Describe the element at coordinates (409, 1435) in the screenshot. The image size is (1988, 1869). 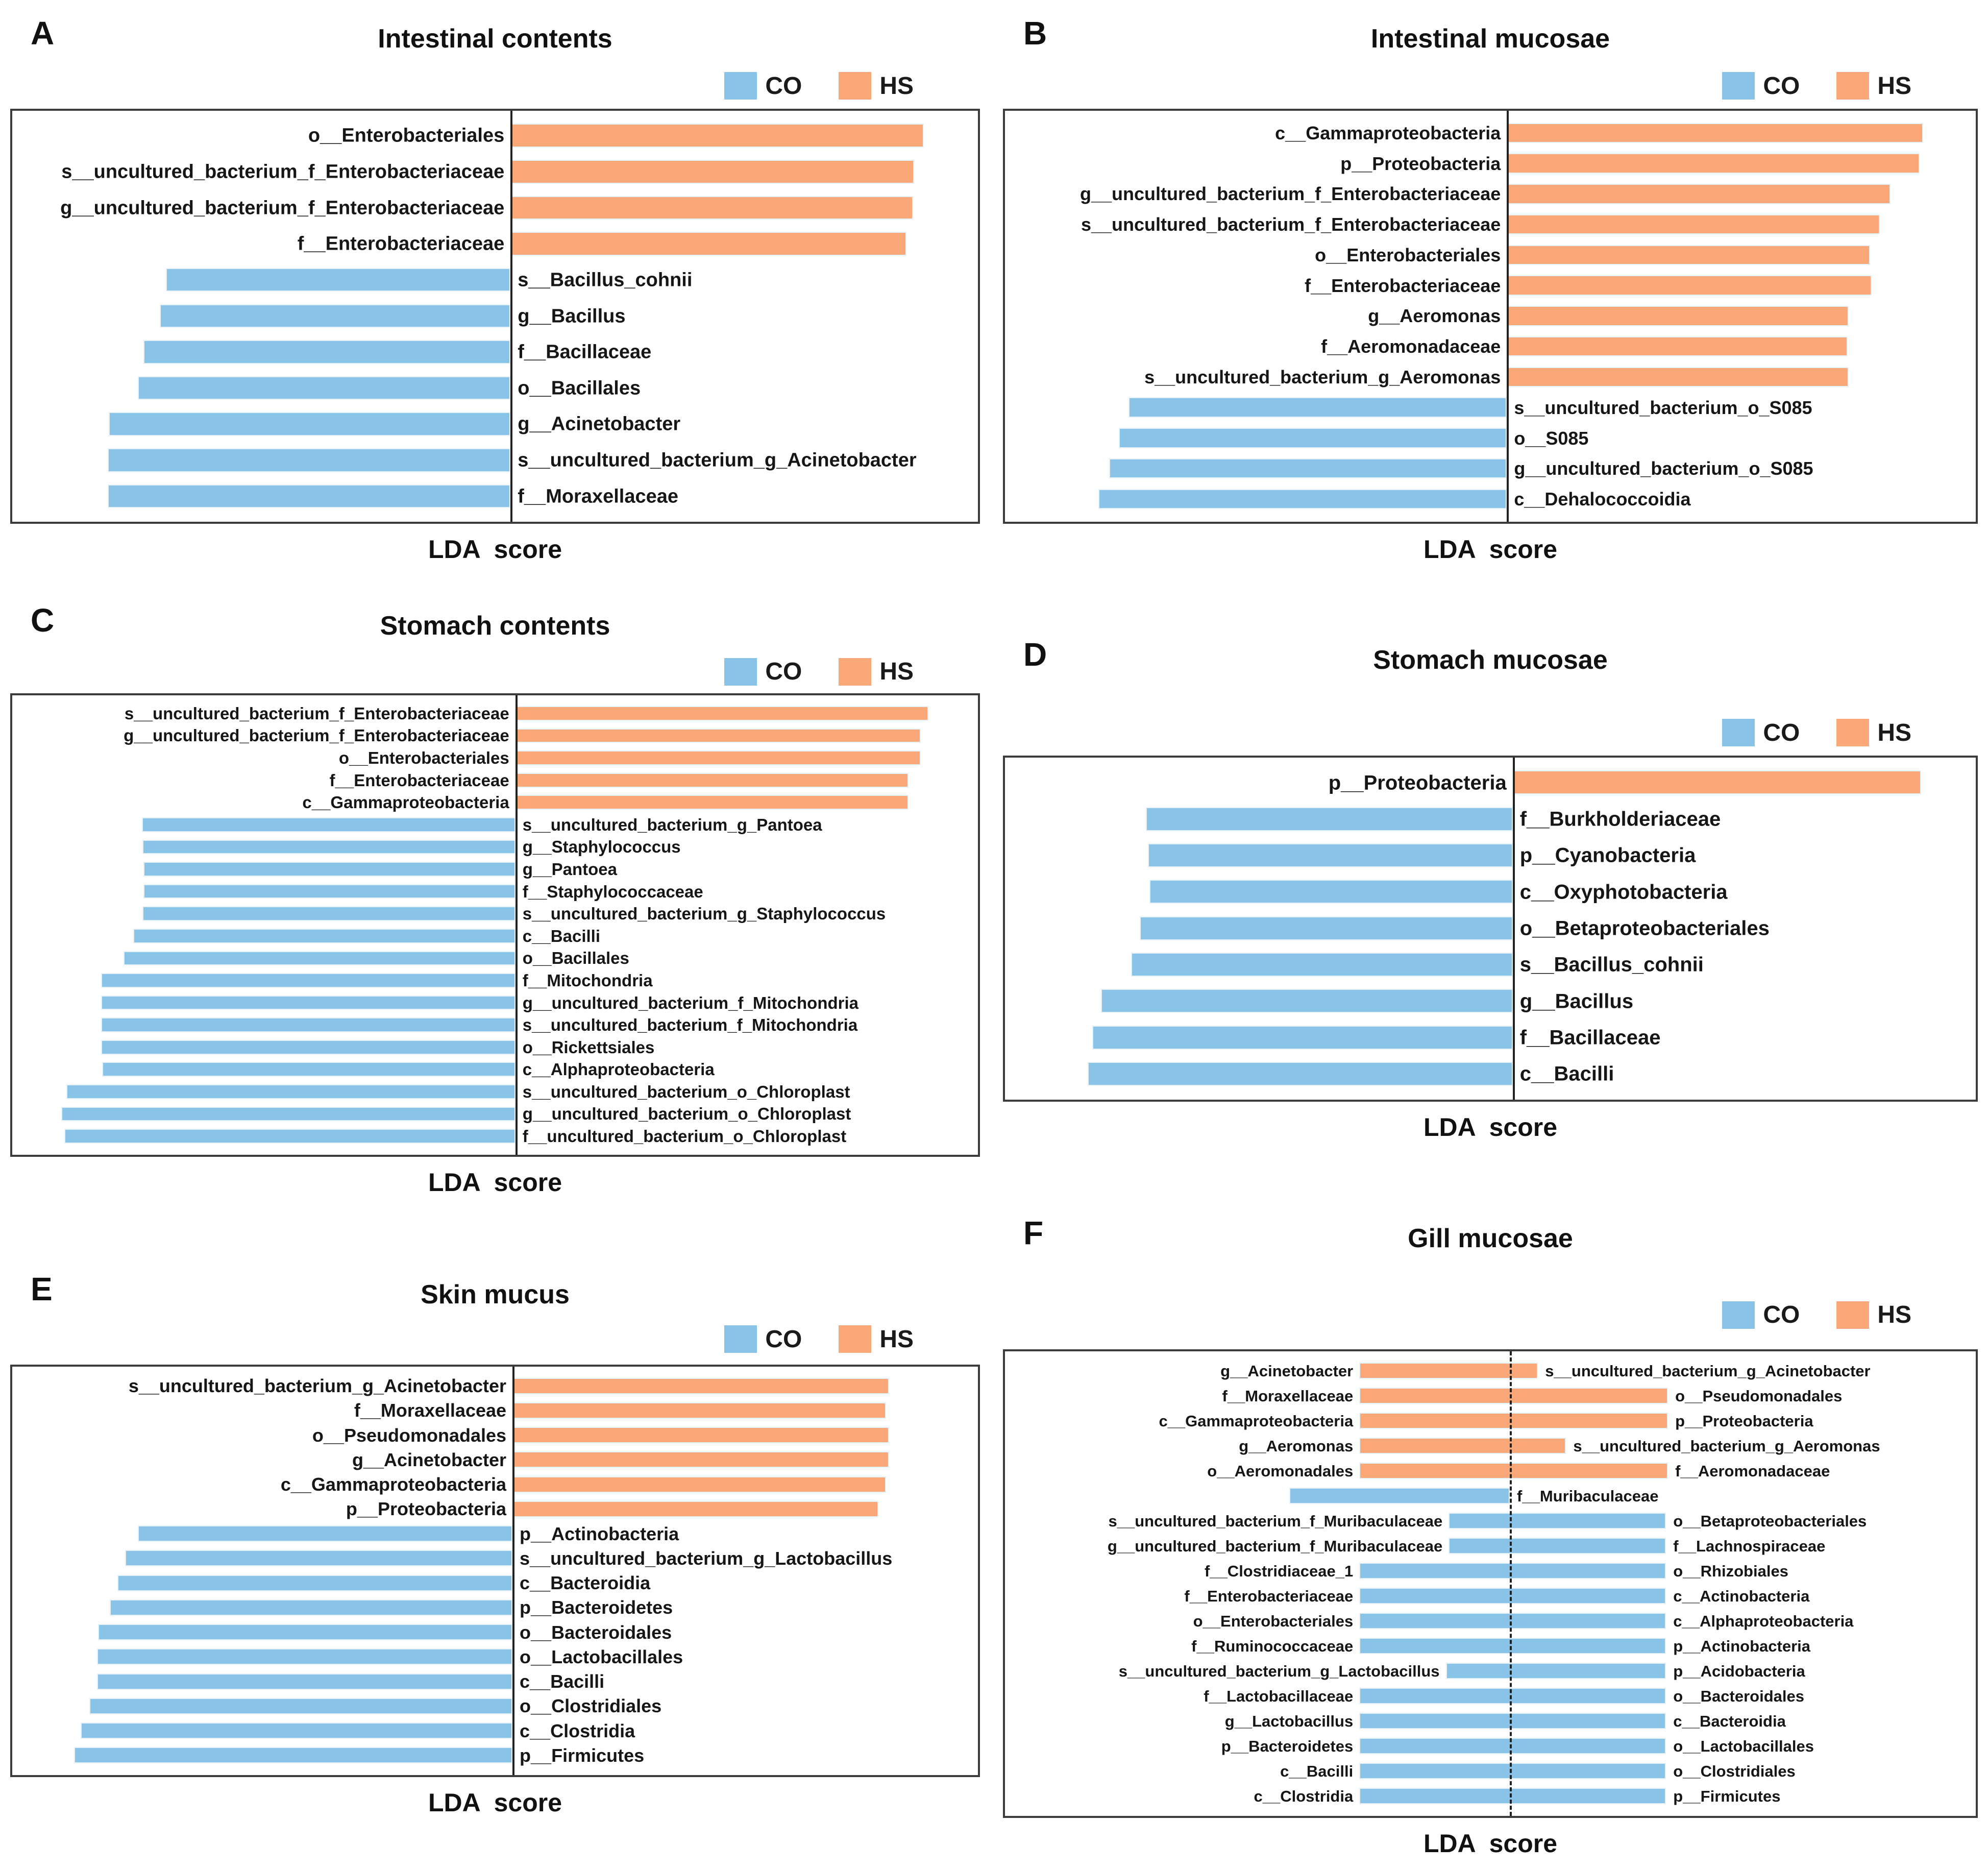
I see `taxon-label-left: o__Pseudomonadales` at that location.